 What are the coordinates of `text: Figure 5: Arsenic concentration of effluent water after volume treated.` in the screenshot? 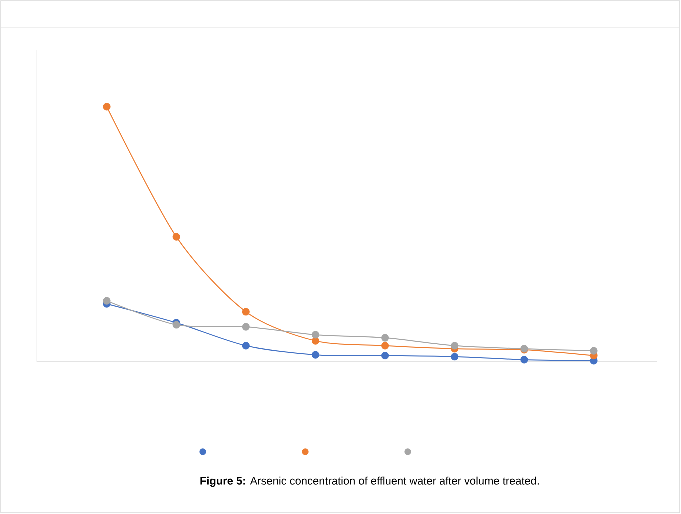 It's located at (370, 482).